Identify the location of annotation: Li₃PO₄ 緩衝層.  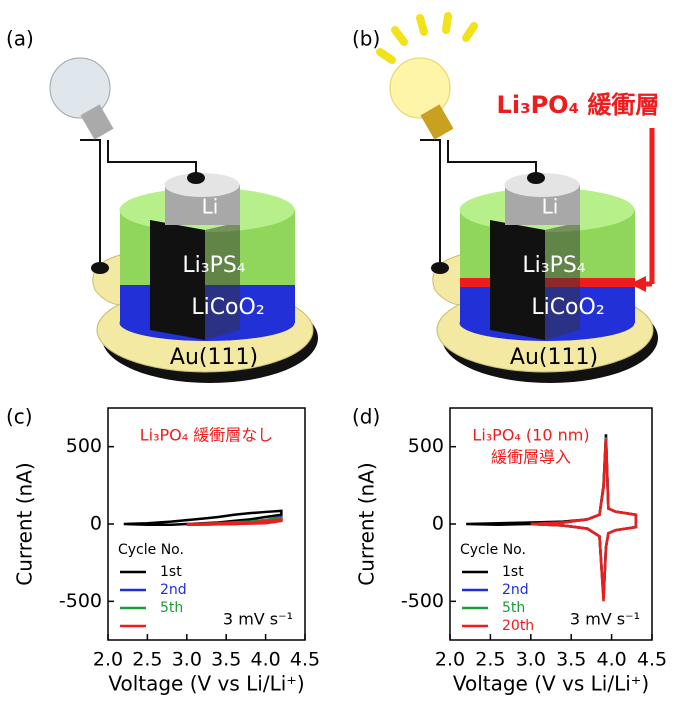
(578, 105).